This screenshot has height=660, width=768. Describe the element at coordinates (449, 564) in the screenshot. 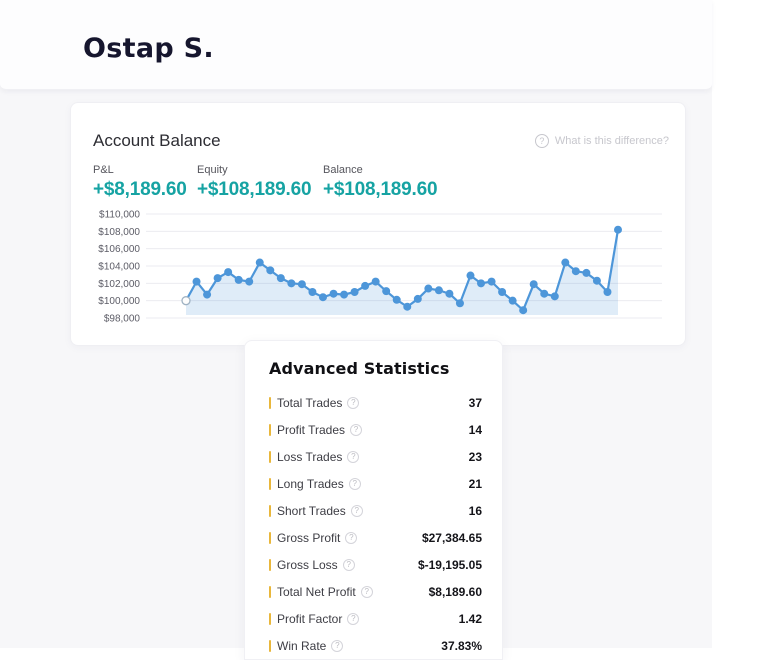

I see `stat-value: $-19,195.05` at that location.